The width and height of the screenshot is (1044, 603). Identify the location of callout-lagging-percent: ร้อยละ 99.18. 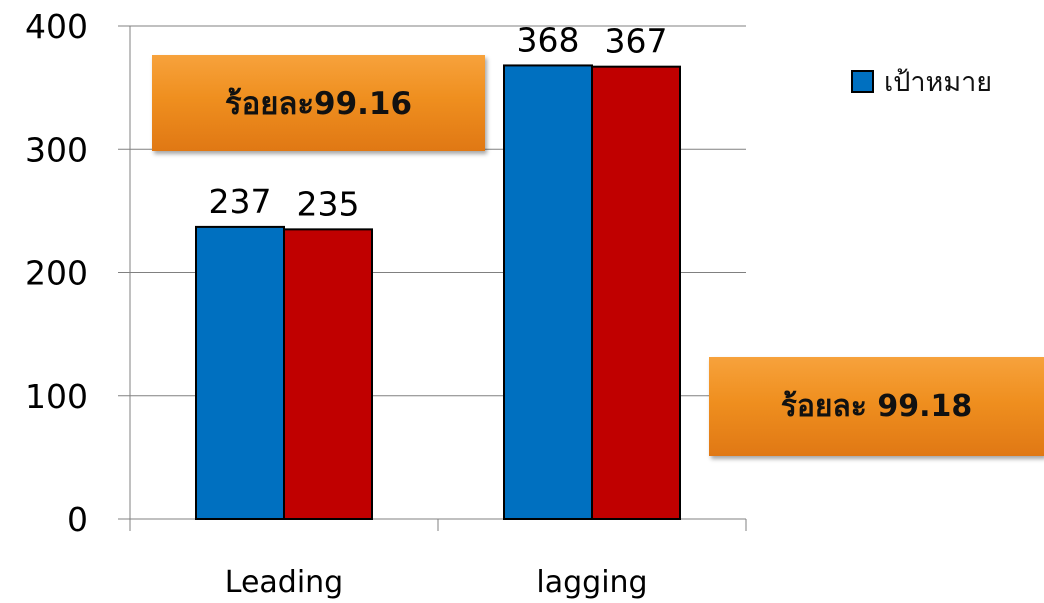
(876, 406).